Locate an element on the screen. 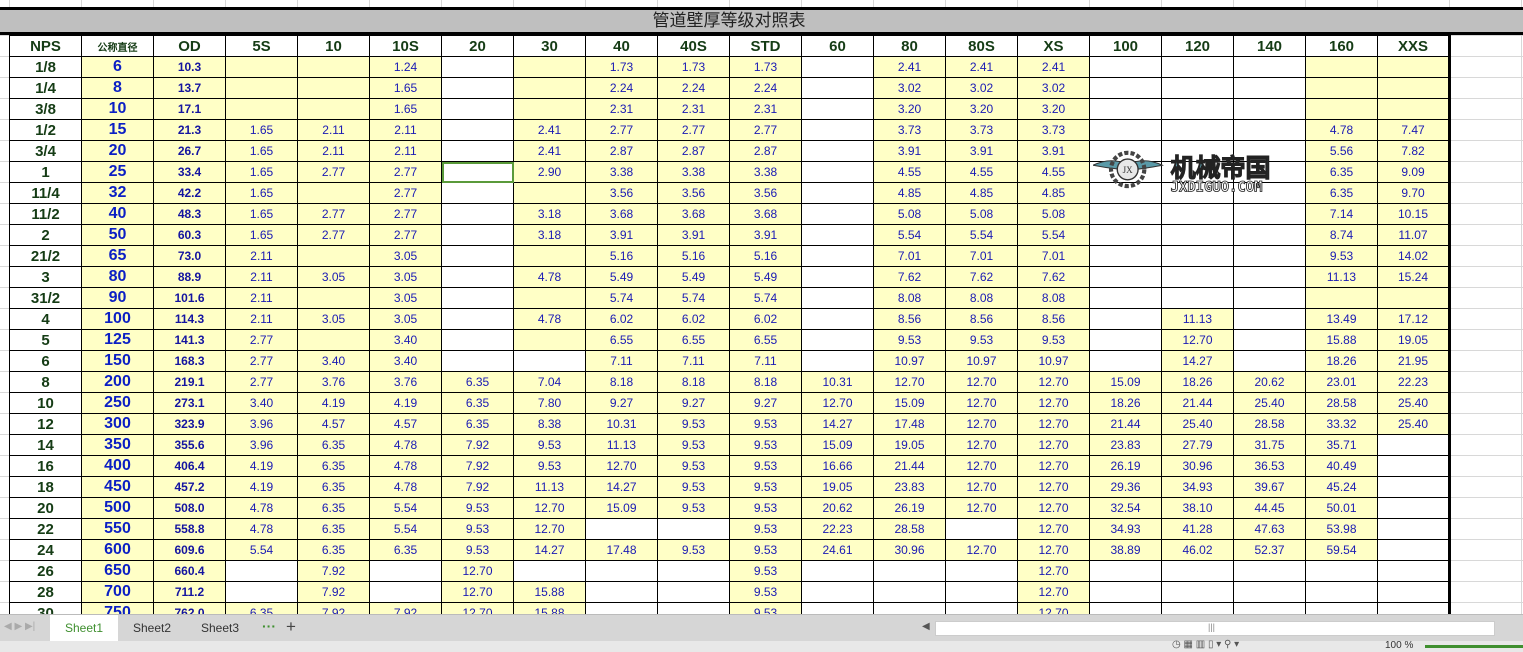 This screenshot has height=652, width=1523. column-header: 30 is located at coordinates (549, 46).